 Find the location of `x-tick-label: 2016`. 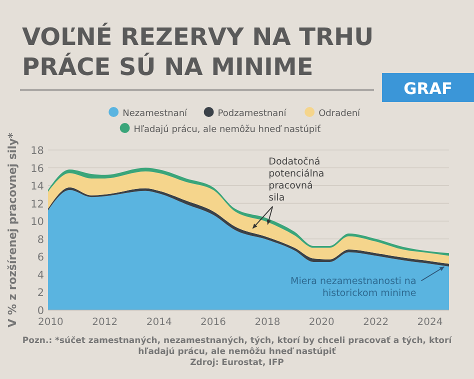

x-tick-label: 2016 is located at coordinates (213, 322).